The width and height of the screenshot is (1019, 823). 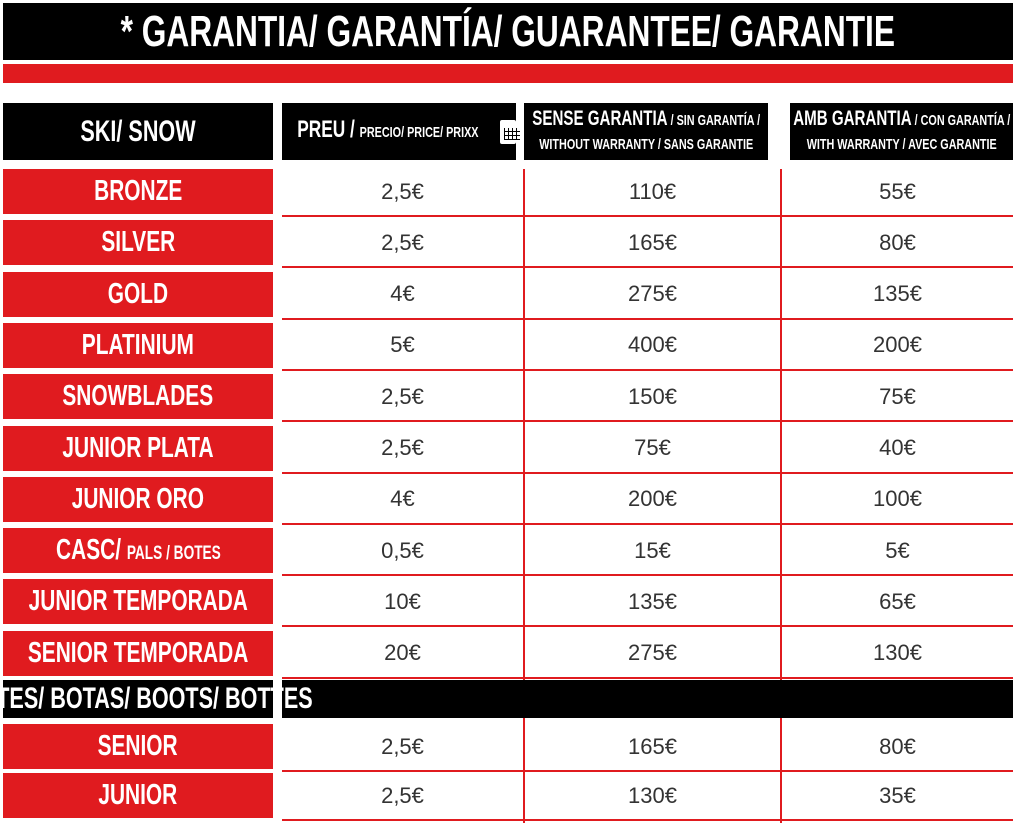 What do you see at coordinates (326, 129) in the screenshot?
I see `header-price-main: PREU /` at bounding box center [326, 129].